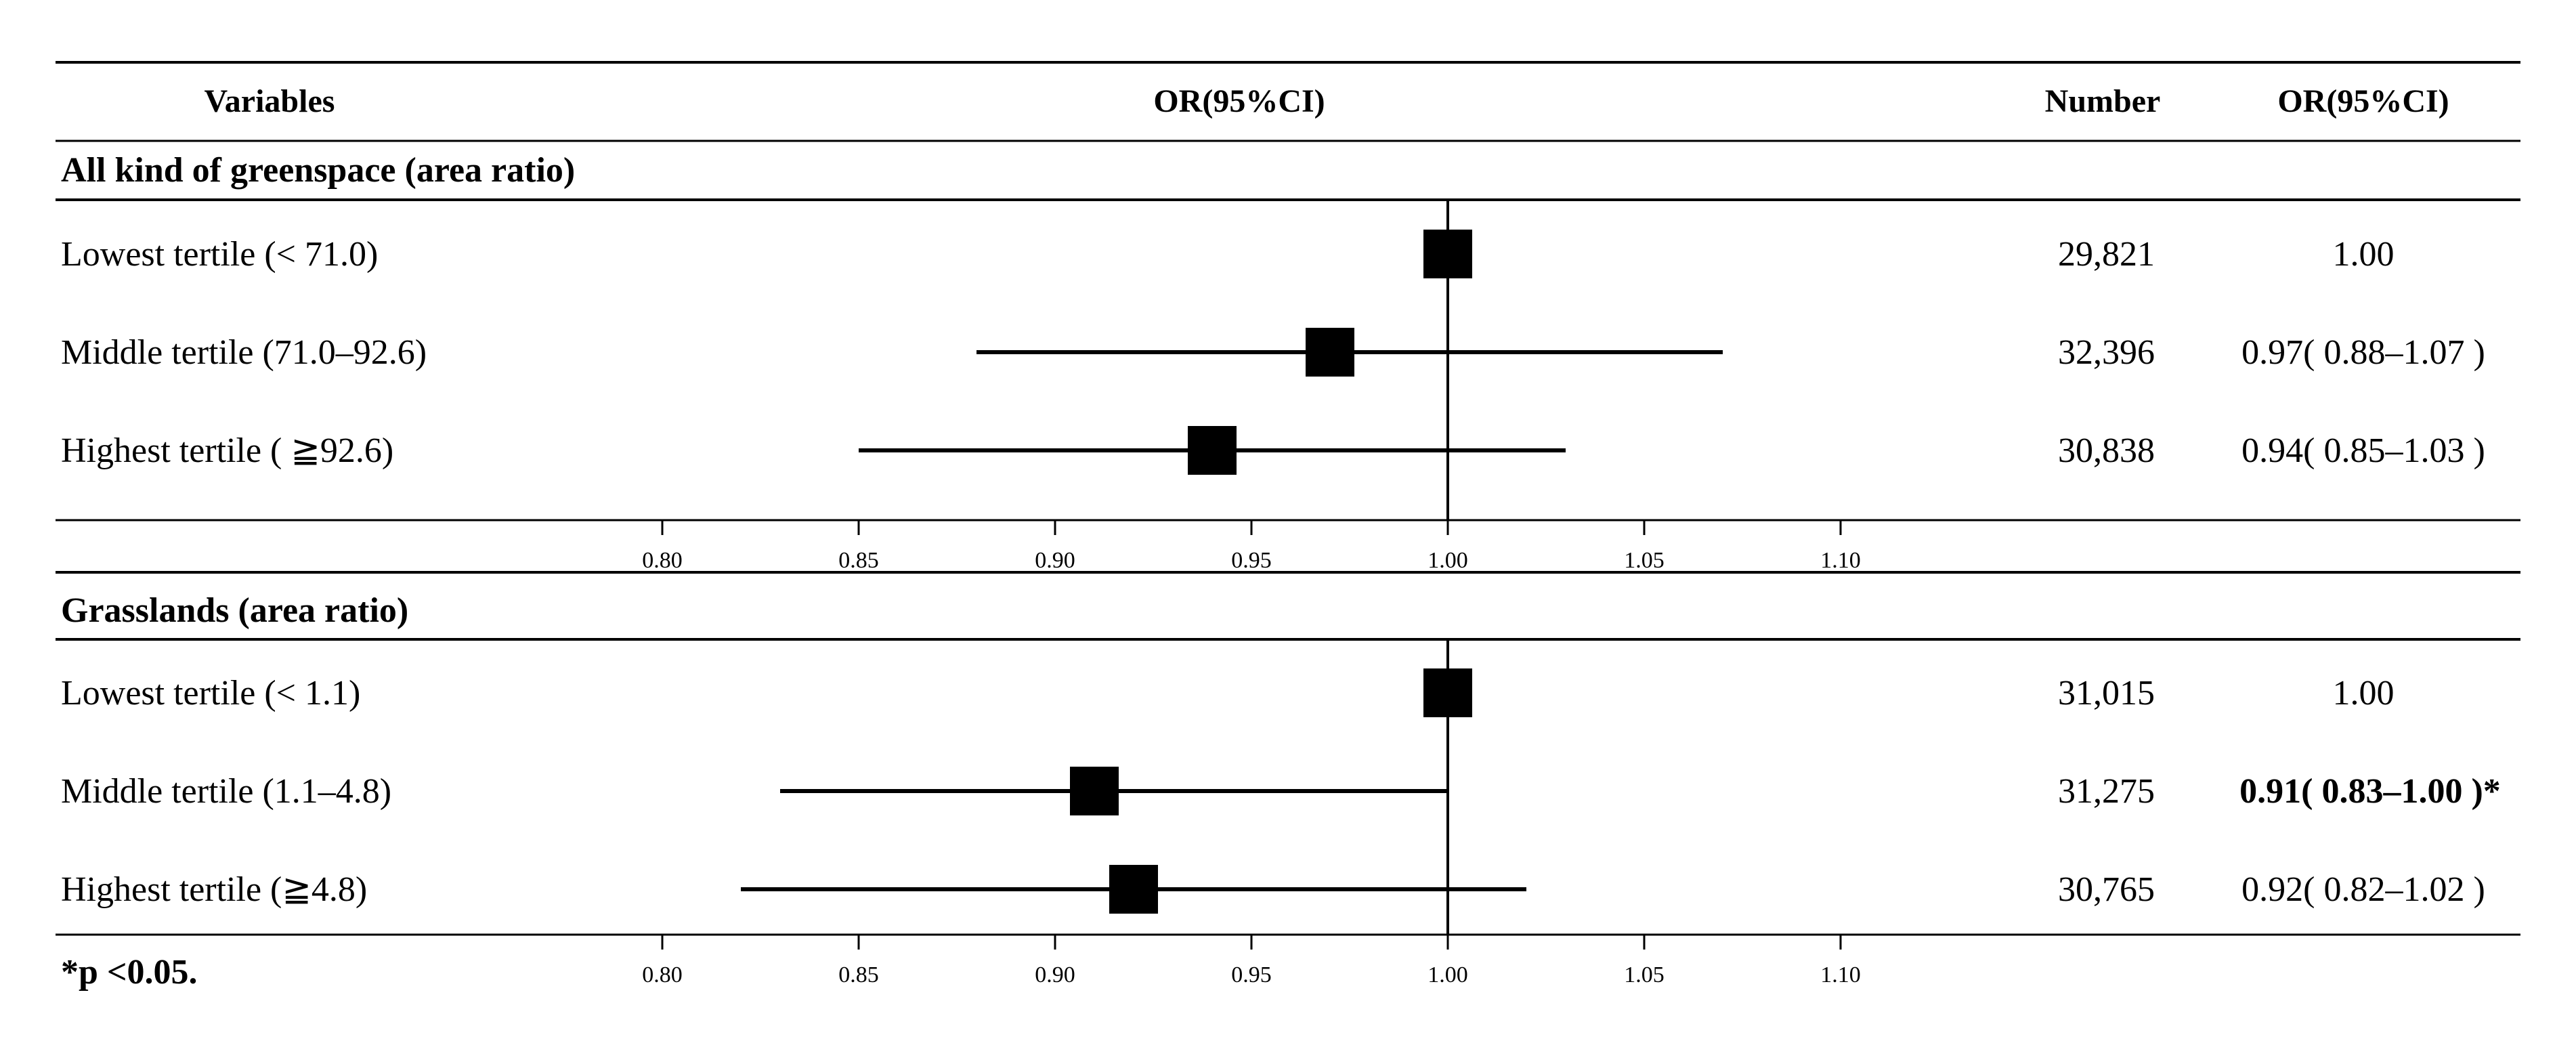  I want to click on row-or-g1-middle: 0.97( 0.88–1.07 ), so click(2363, 352).